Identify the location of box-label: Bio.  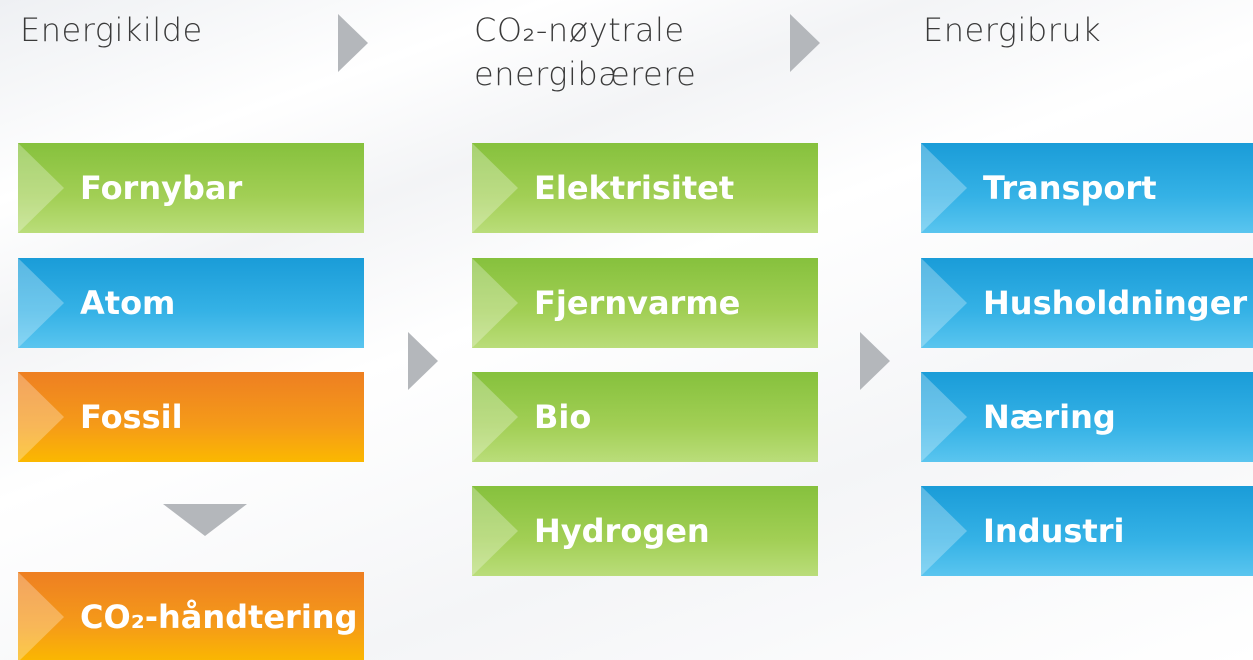
(563, 417).